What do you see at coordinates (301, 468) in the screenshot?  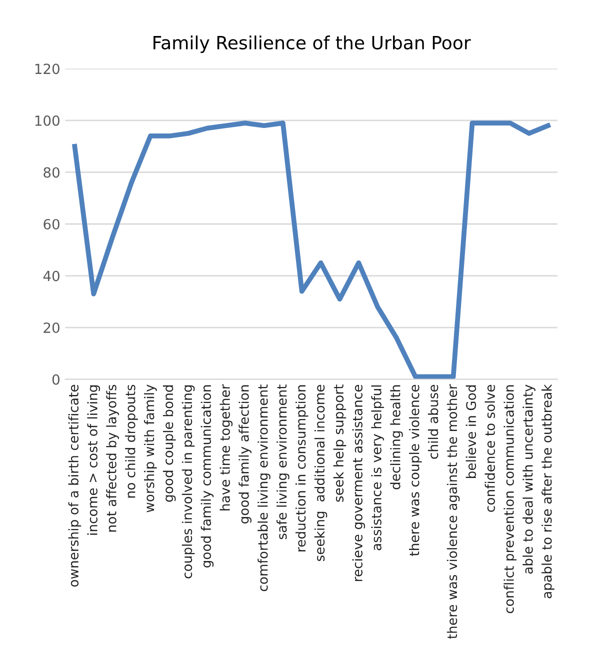 I see `x-tick-label: reduction in consumption` at bounding box center [301, 468].